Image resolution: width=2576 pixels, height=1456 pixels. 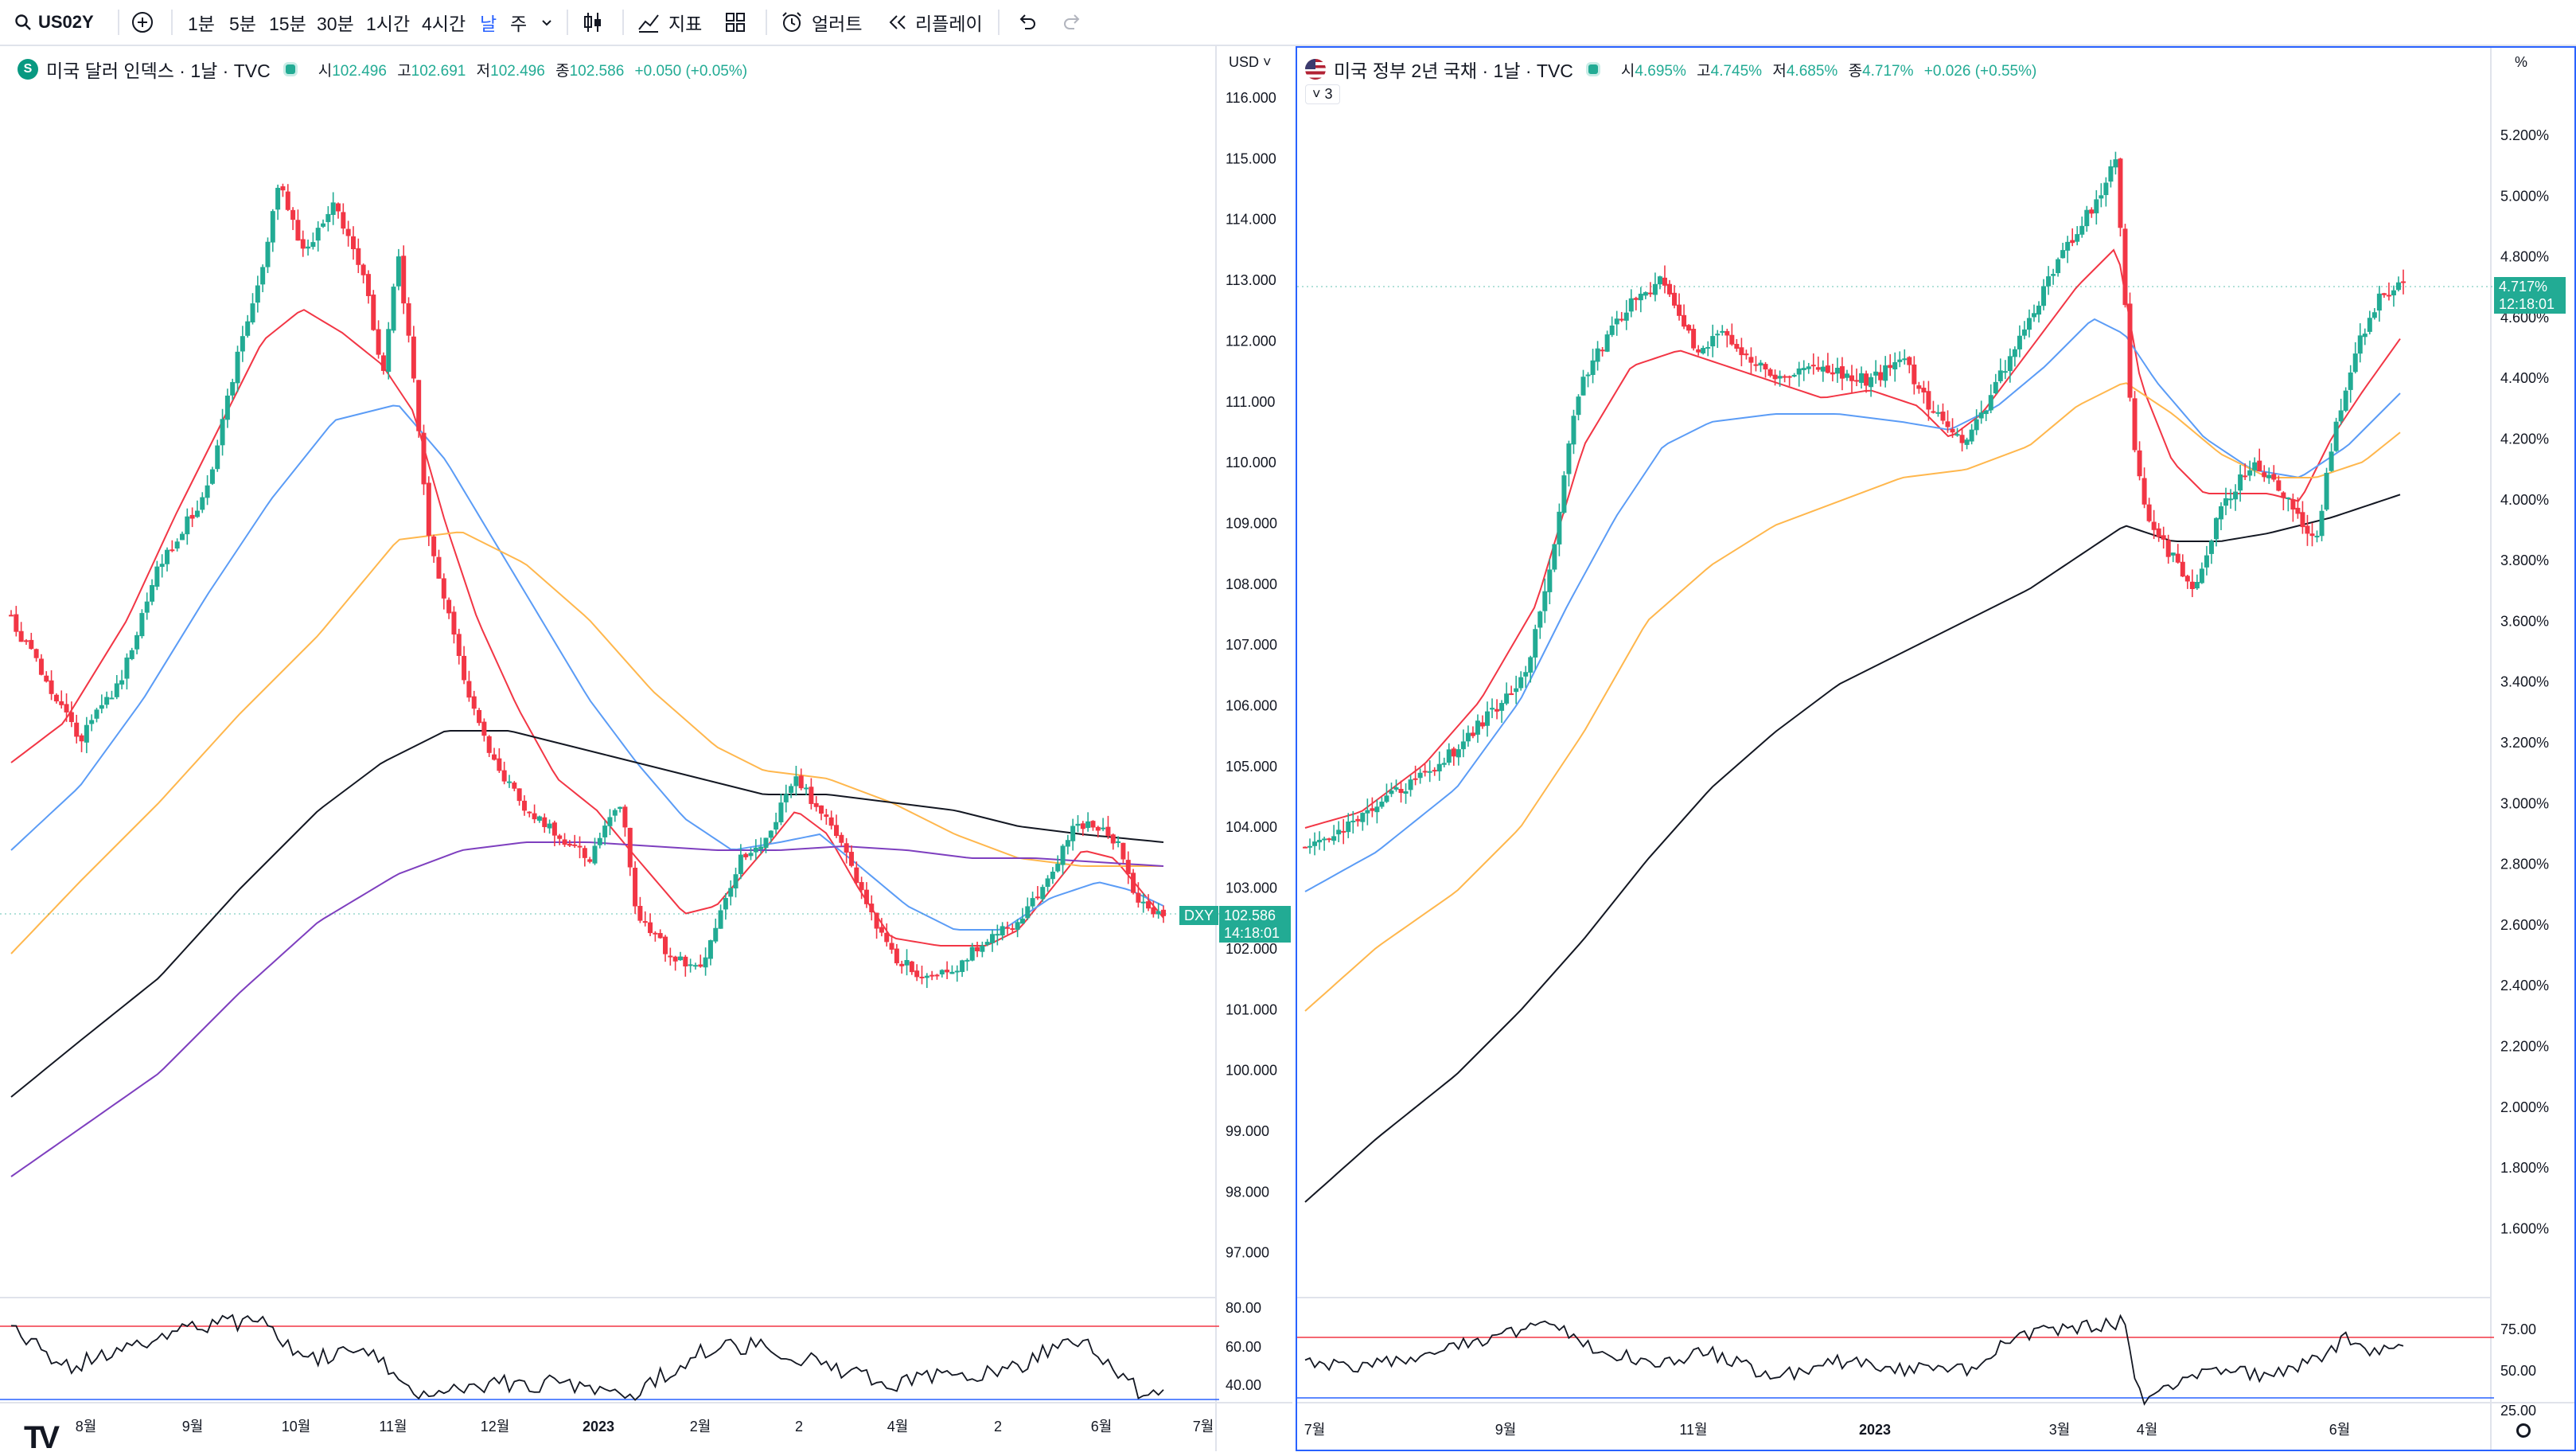 I want to click on tradingview-logo: TV, so click(x=42, y=1437).